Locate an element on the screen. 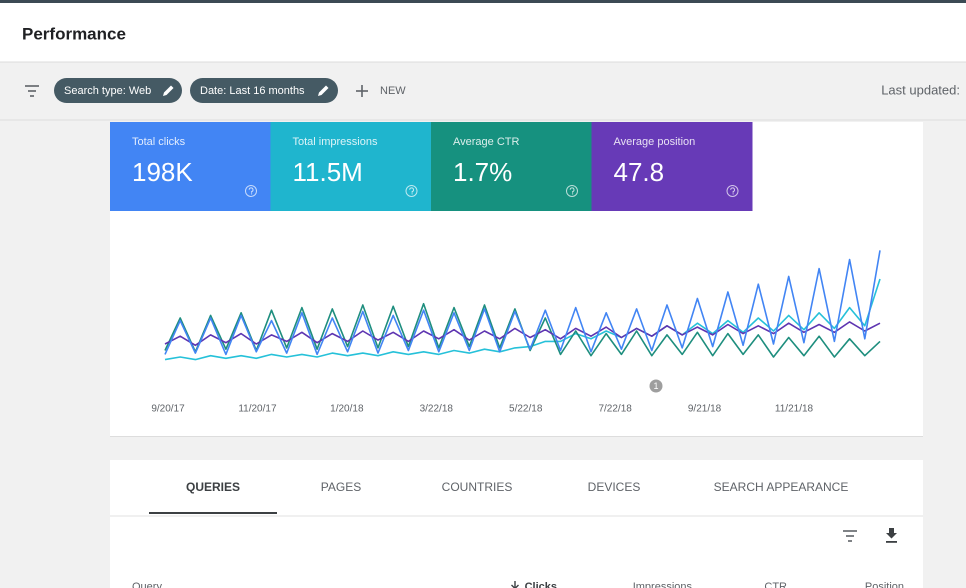 Image resolution: width=966 pixels, height=588 pixels. metric-value: 198K is located at coordinates (162, 172).